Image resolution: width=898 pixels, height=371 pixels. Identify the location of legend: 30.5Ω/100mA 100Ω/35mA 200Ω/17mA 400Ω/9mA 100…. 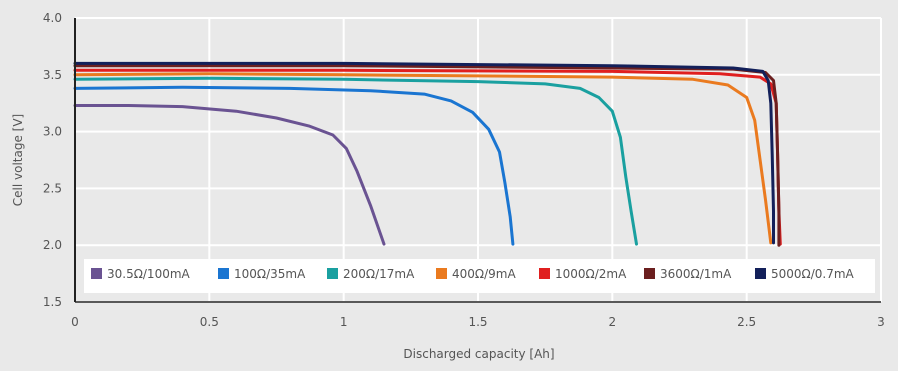
(479, 276).